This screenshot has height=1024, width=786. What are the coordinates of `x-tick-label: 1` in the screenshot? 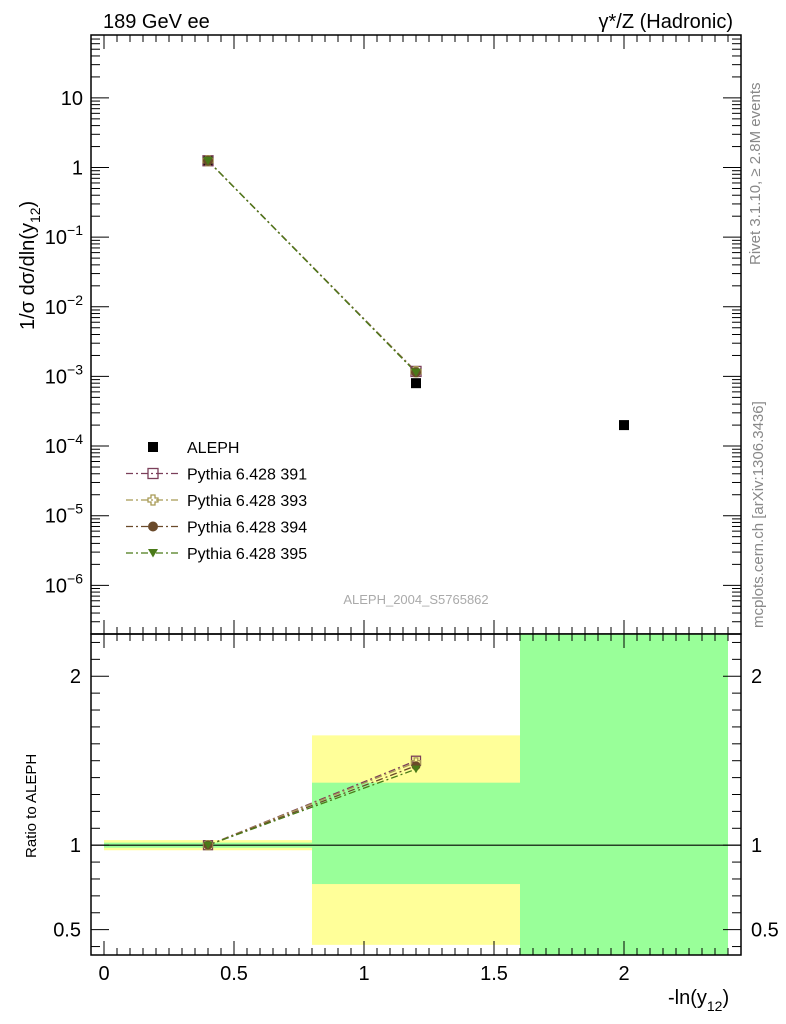 It's located at (363, 974).